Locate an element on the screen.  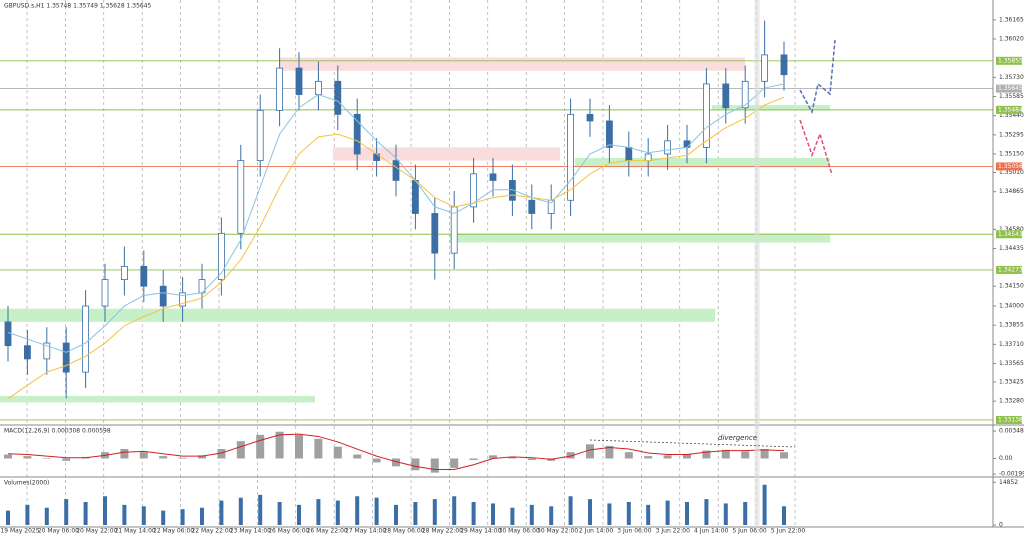
x-tick-label: 2 Jun 14:00 is located at coordinates (596, 531).